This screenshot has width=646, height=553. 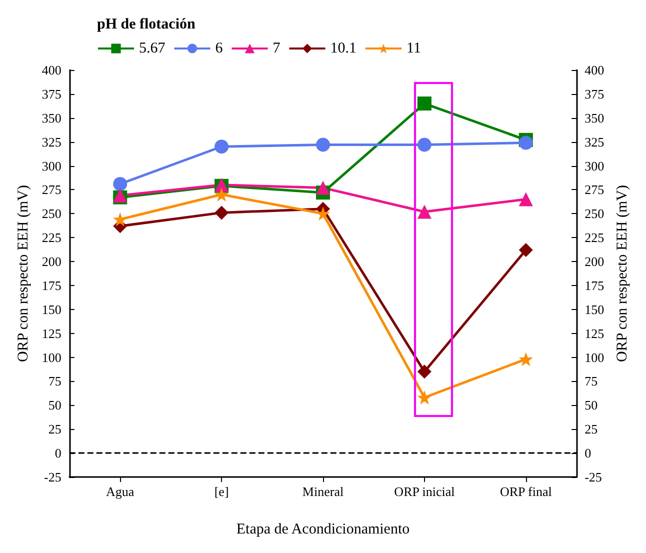 What do you see at coordinates (52, 333) in the screenshot?
I see `y-tick-label: 125` at bounding box center [52, 333].